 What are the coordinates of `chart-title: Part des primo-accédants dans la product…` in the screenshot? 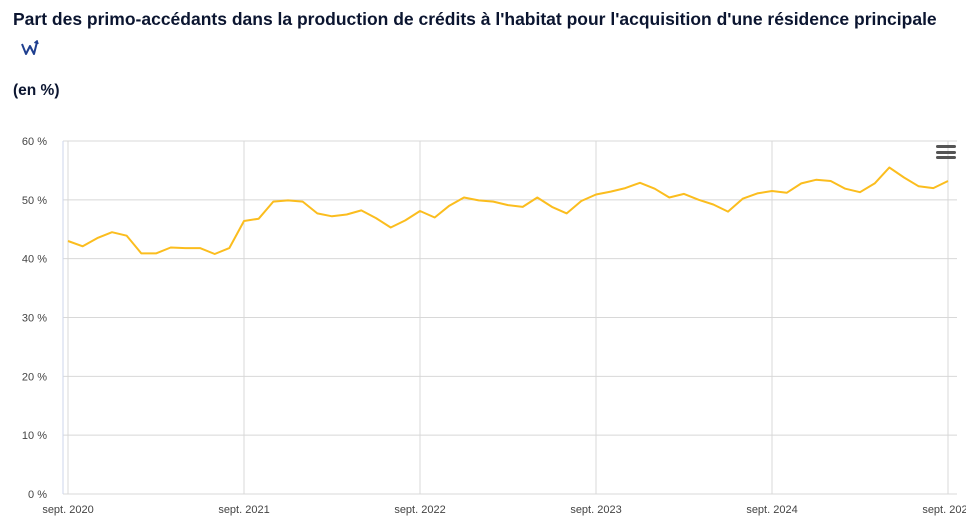 It's located at (483, 34).